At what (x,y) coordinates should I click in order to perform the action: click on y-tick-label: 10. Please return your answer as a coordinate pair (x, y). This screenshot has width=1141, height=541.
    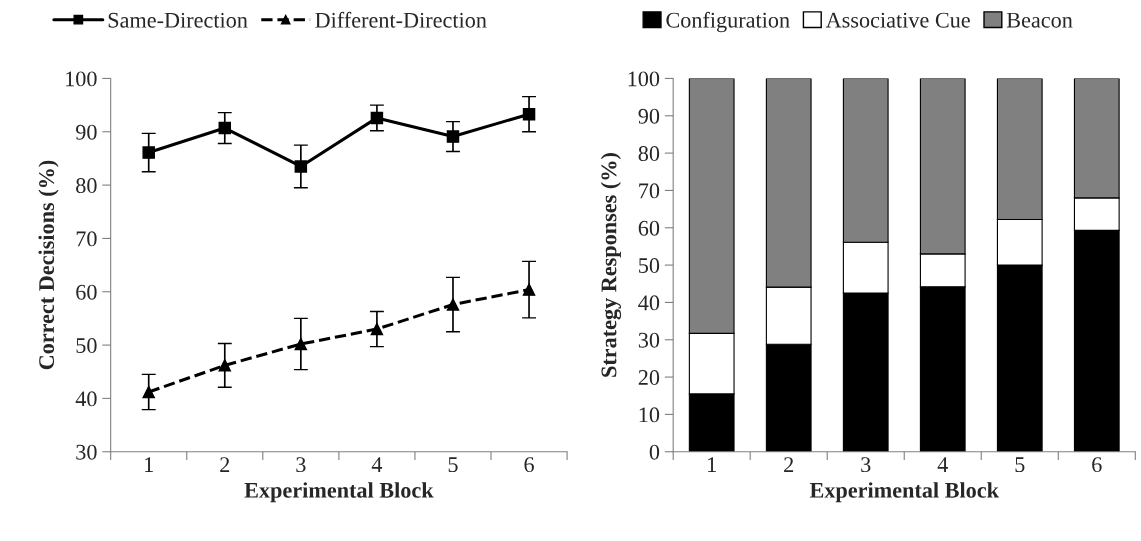
    Looking at the image, I should click on (649, 415).